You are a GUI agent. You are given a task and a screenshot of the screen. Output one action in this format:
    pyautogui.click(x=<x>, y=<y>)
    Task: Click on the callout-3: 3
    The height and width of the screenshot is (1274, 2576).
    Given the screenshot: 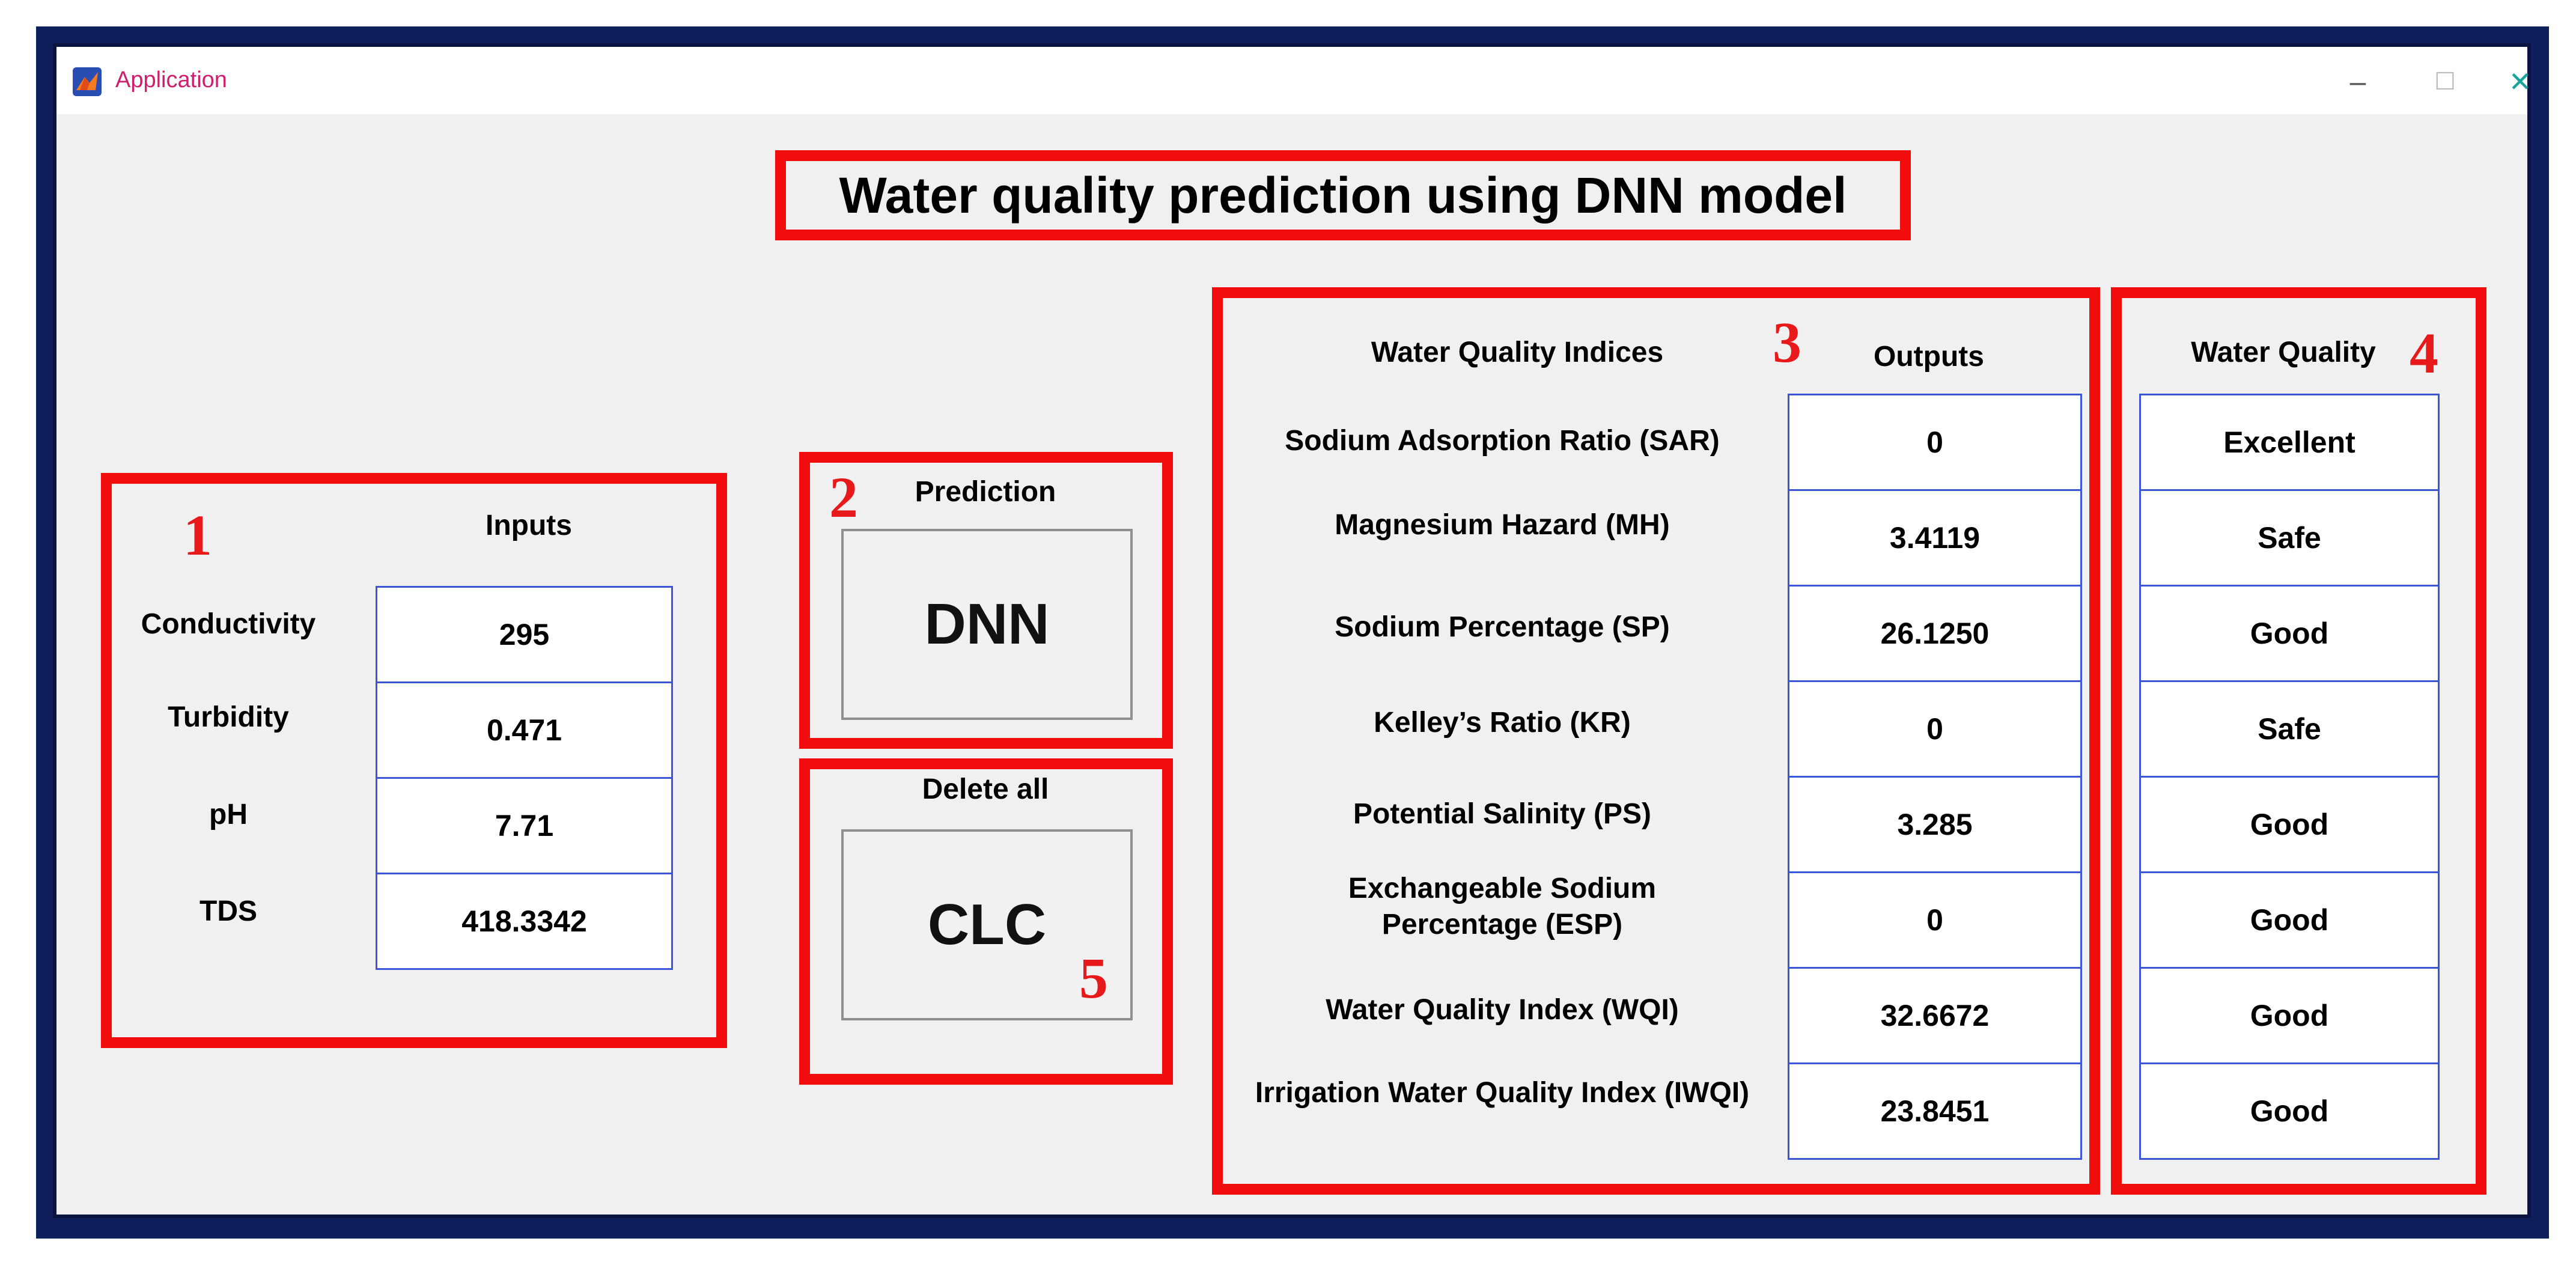 What is the action you would take?
    pyautogui.click(x=1787, y=342)
    